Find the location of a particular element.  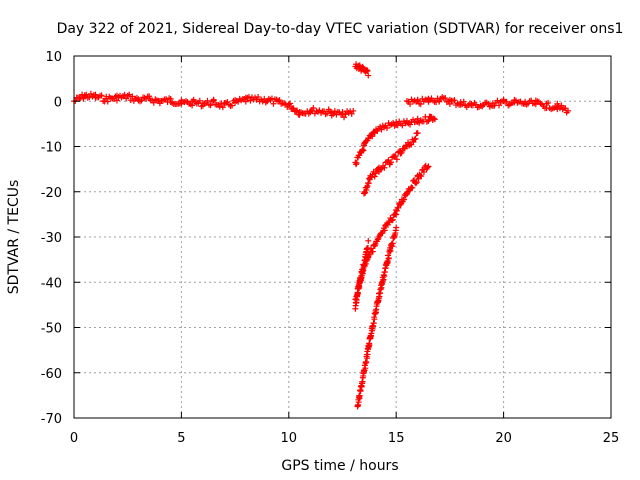

y-tick-label: -30 is located at coordinates (51, 238).